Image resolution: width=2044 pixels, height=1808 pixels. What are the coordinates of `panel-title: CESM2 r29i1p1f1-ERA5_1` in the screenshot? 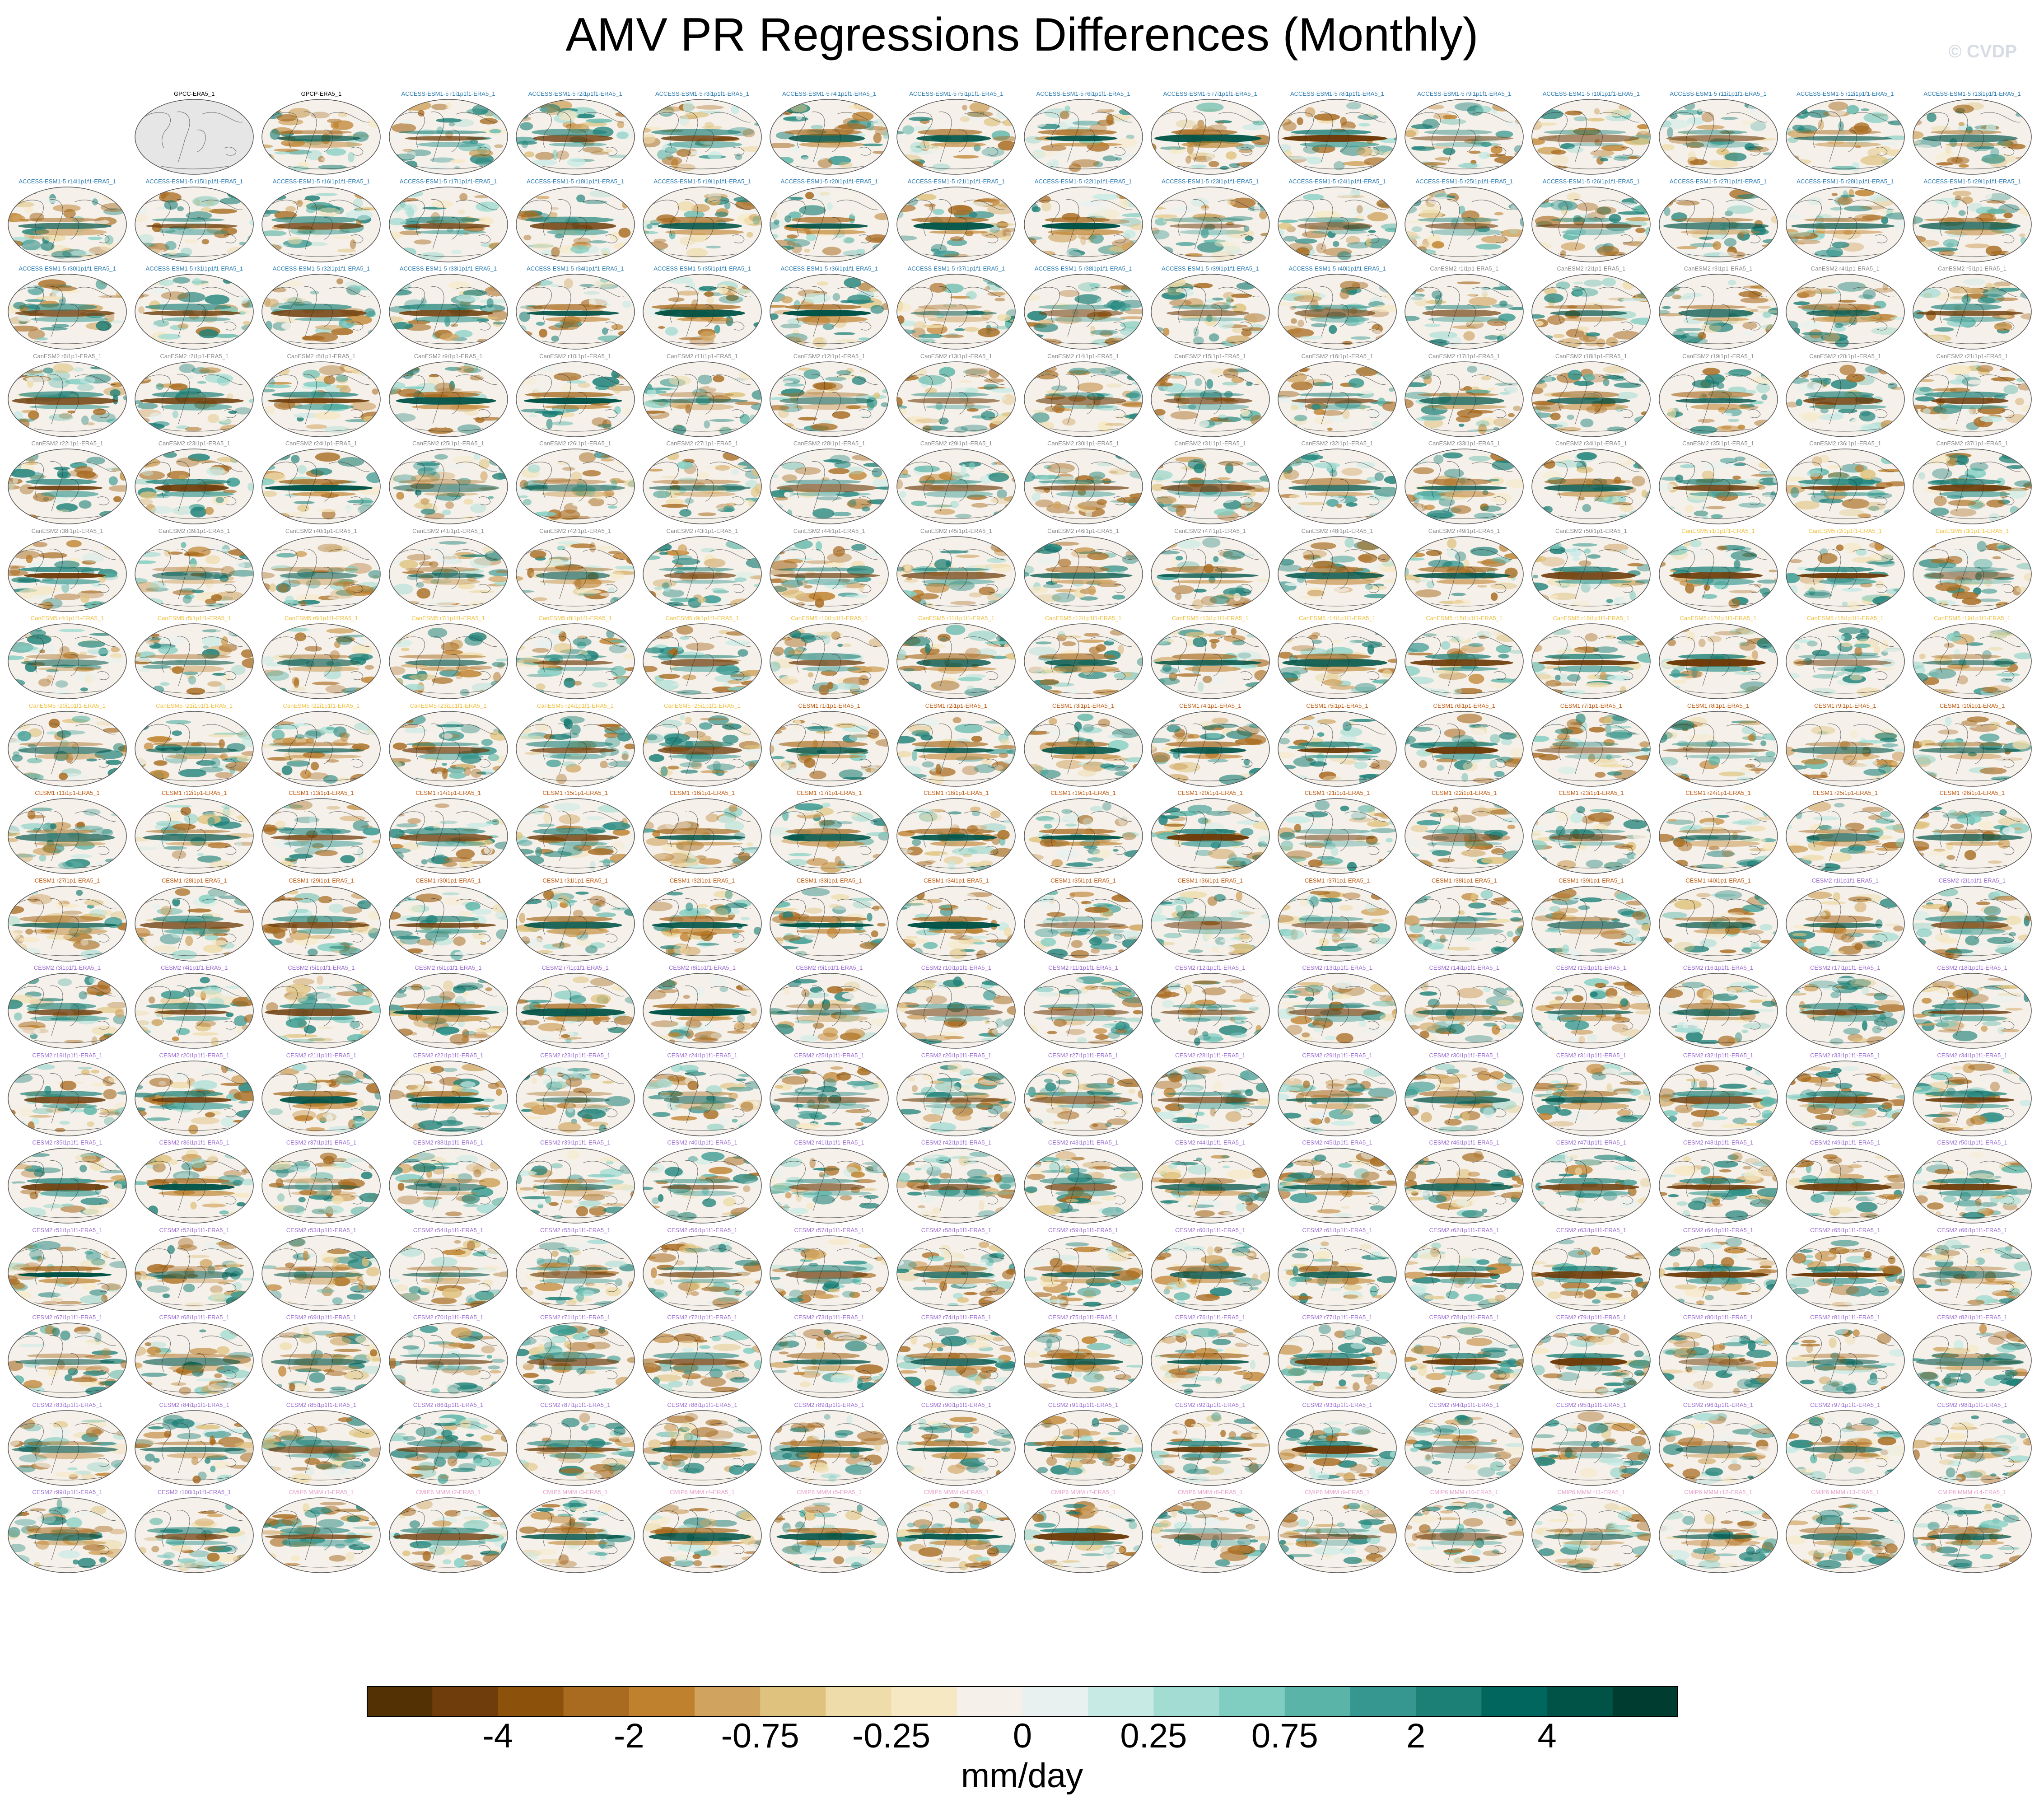 It's located at (1337, 1055).